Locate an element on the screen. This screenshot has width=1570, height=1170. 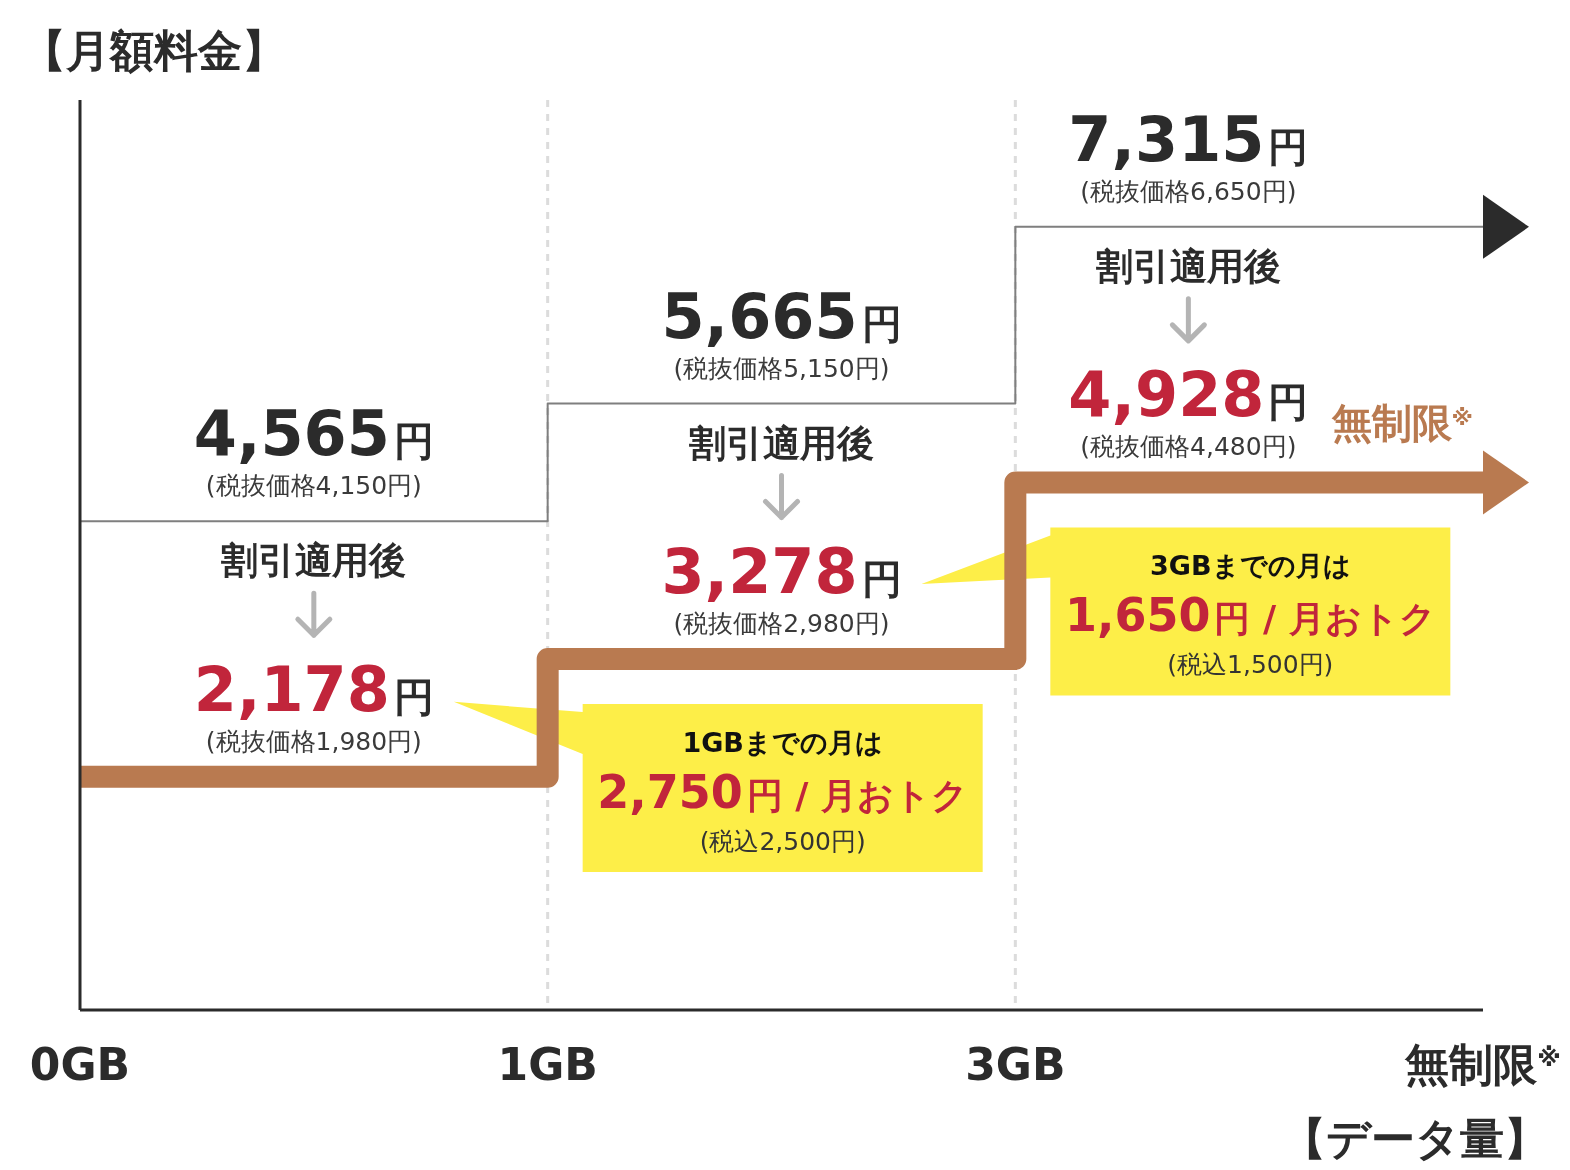
x-axis-title: 【データ量】 is located at coordinates (1415, 1138).